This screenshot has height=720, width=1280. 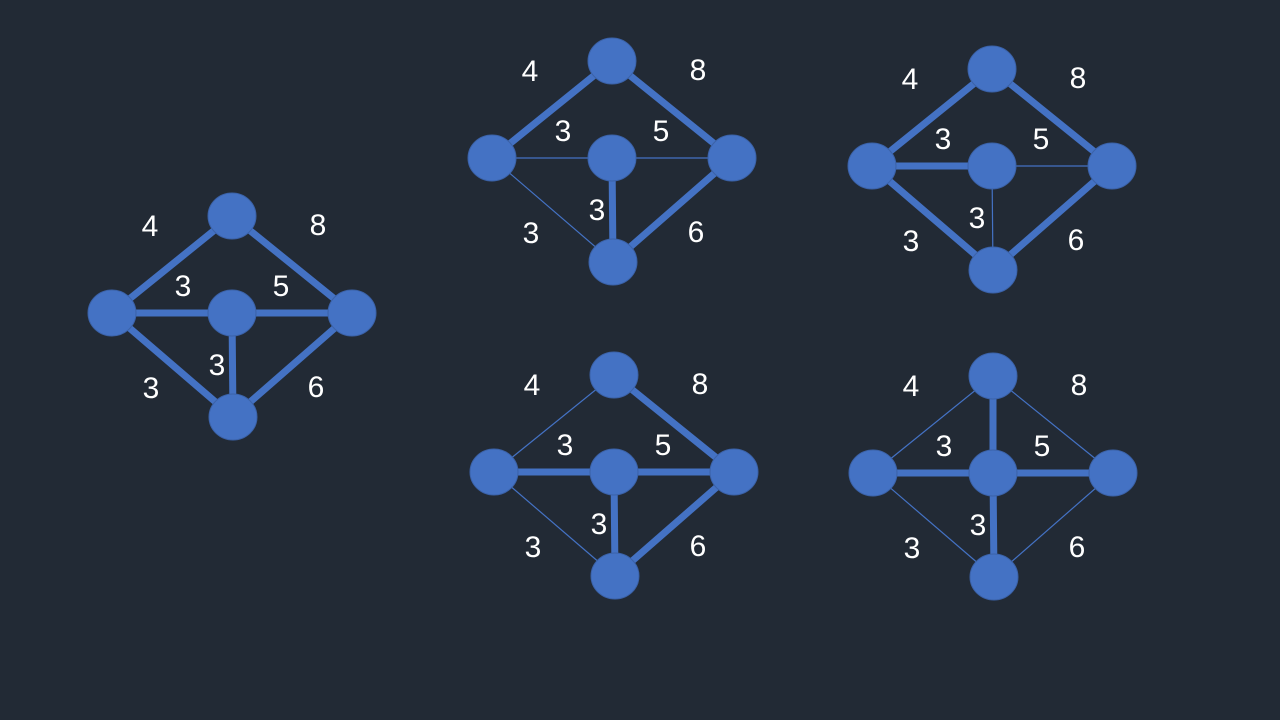 I want to click on spanning-tree-4: 4 8 3 5 3 3 6, so click(x=993, y=476).